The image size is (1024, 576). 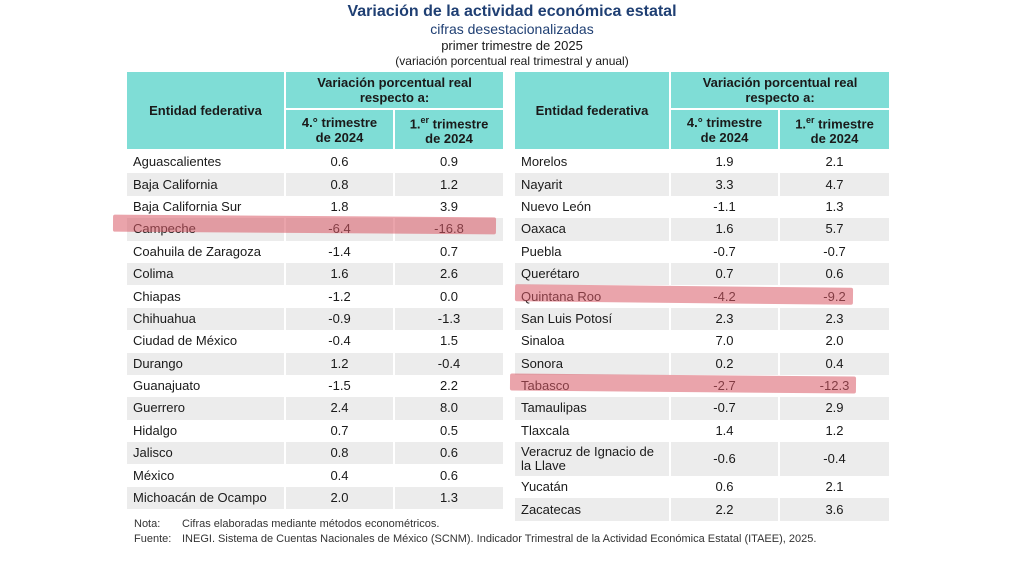 I want to click on entity-cell: Guanajuato, so click(x=206, y=386).